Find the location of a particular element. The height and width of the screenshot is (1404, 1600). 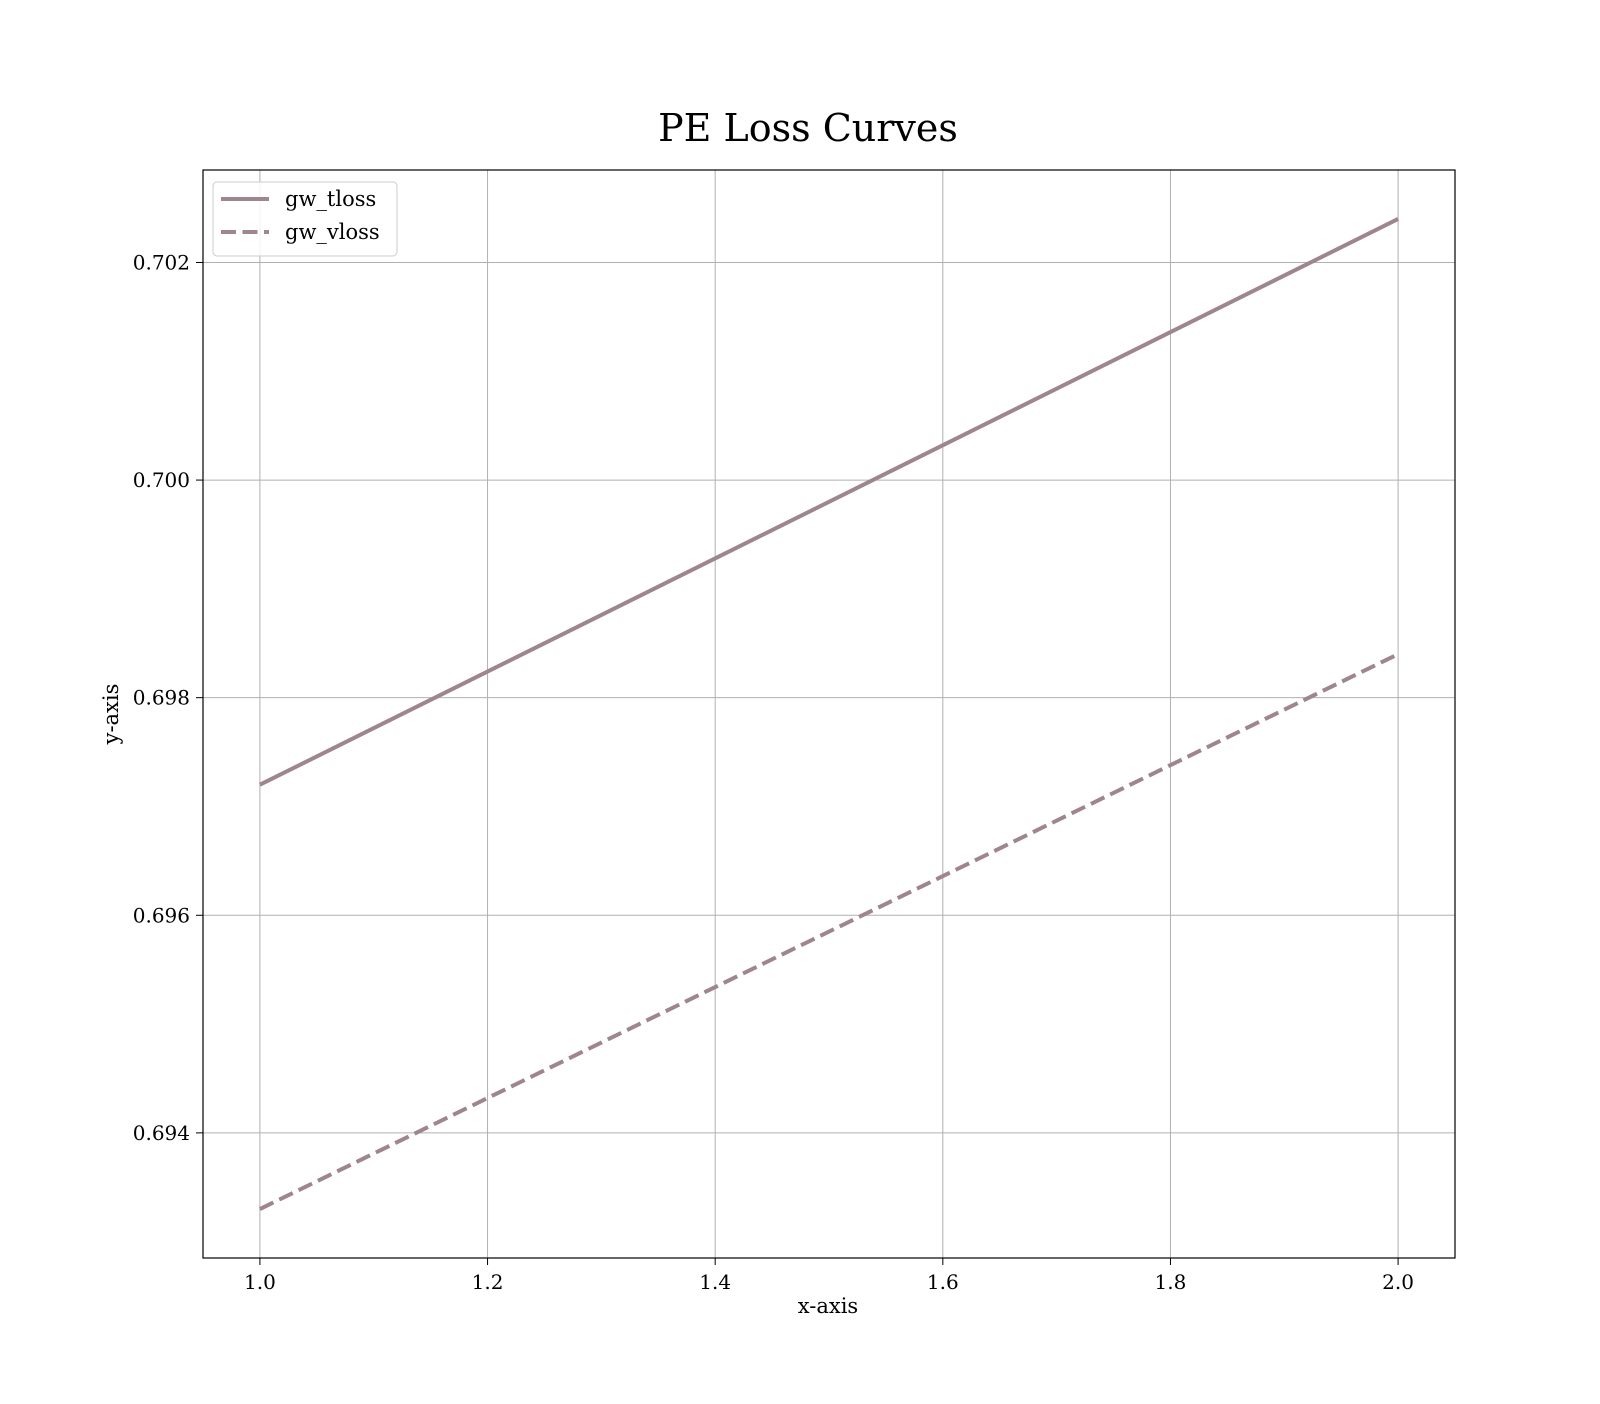

x-axis-label: x-axis is located at coordinates (828, 1306).